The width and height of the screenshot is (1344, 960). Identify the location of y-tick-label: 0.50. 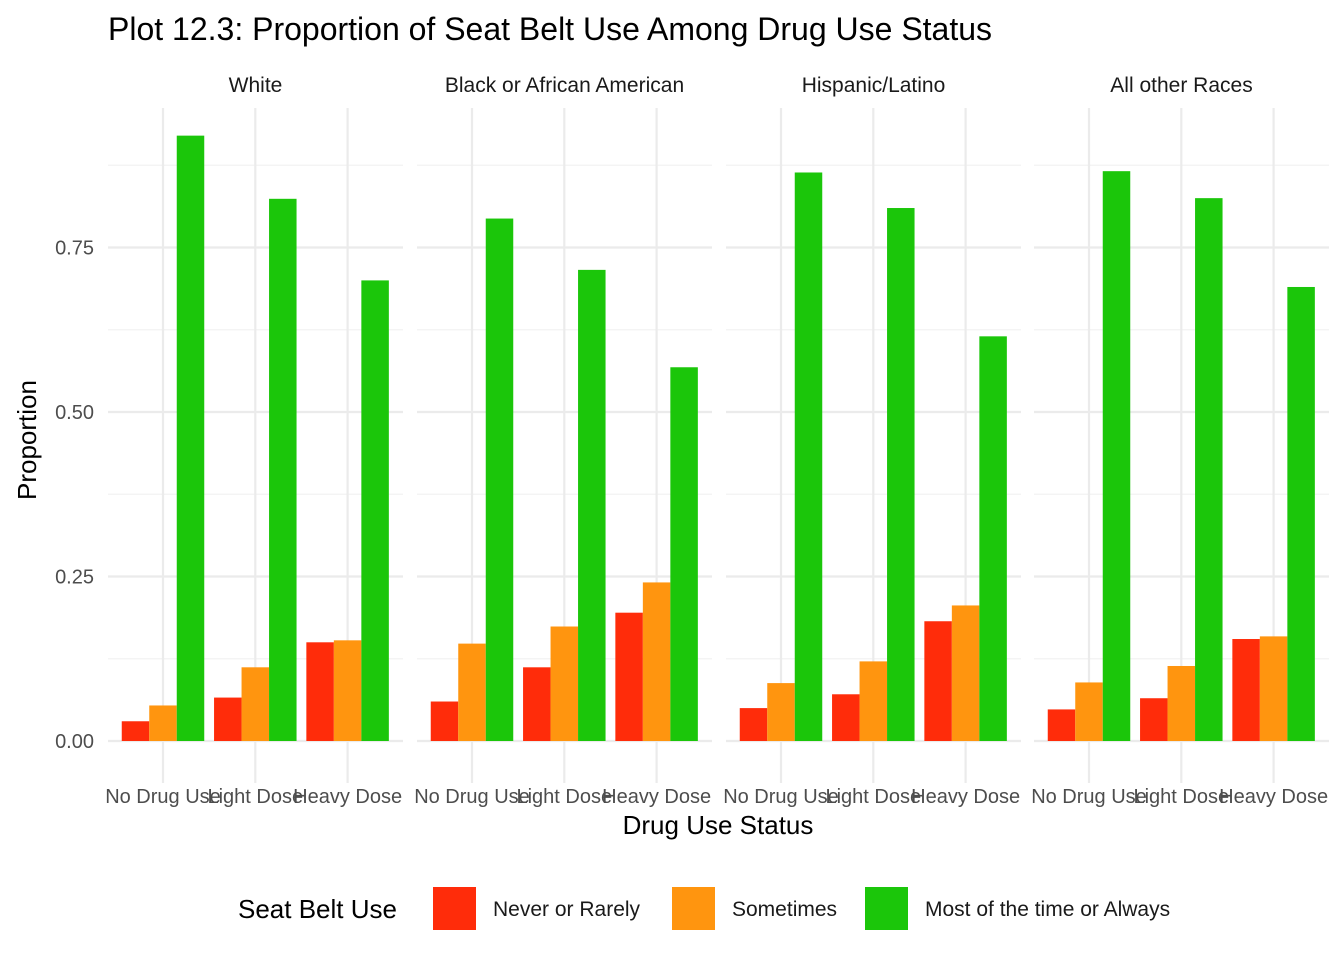
(74, 413).